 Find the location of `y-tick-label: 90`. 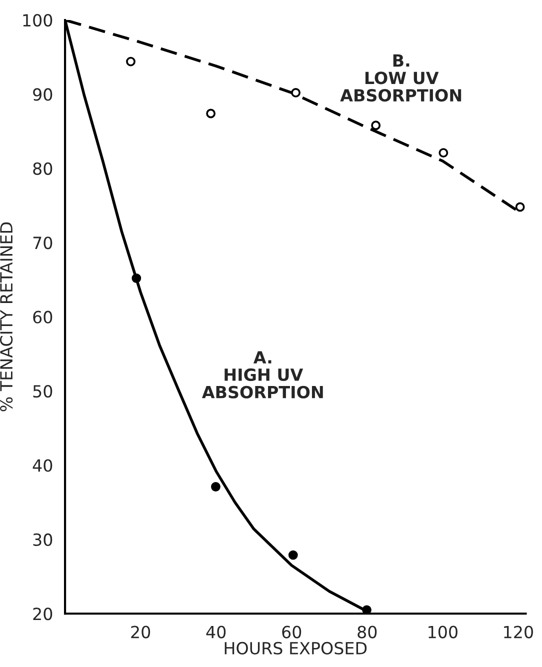

y-tick-label: 90 is located at coordinates (42, 94).